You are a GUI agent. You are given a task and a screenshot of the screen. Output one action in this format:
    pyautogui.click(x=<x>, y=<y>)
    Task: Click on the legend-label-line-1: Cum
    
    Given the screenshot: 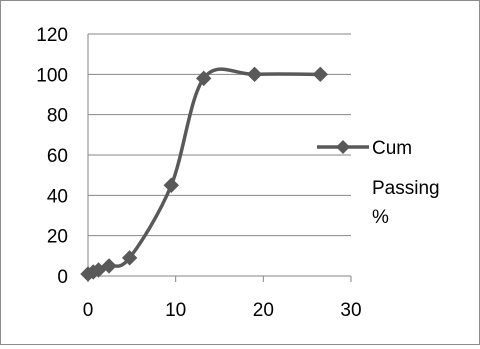 What is the action you would take?
    pyautogui.click(x=392, y=148)
    